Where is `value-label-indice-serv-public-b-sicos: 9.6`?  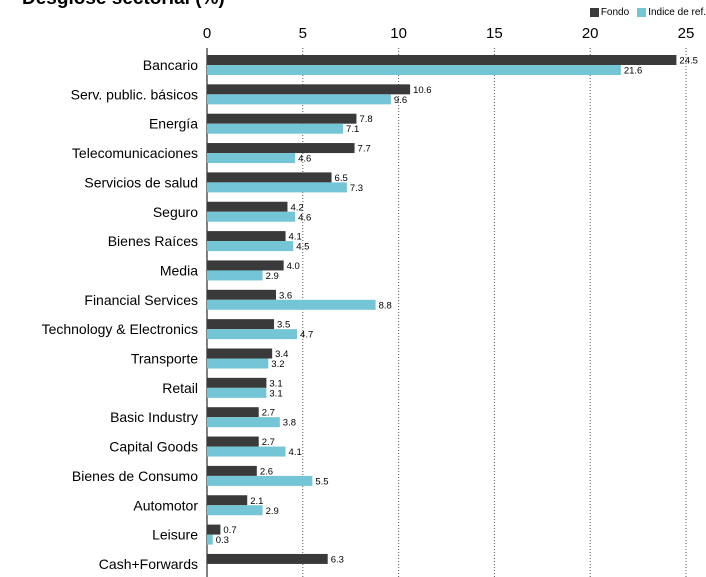
value-label-indice-serv-public-b-sicos: 9.6 is located at coordinates (400, 100).